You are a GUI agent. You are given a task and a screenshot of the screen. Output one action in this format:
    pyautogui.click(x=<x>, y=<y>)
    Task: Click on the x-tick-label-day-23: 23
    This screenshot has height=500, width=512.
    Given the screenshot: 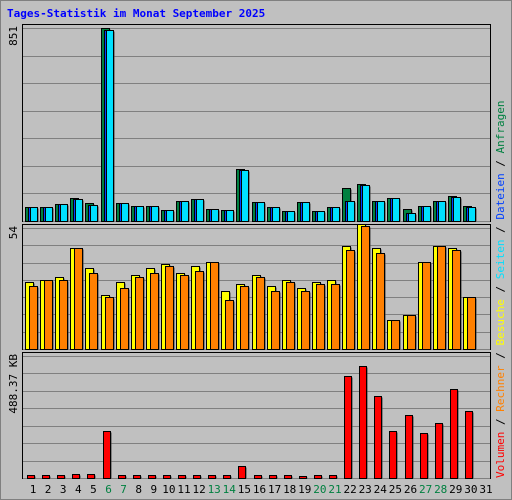 What is the action you would take?
    pyautogui.click(x=365, y=489)
    